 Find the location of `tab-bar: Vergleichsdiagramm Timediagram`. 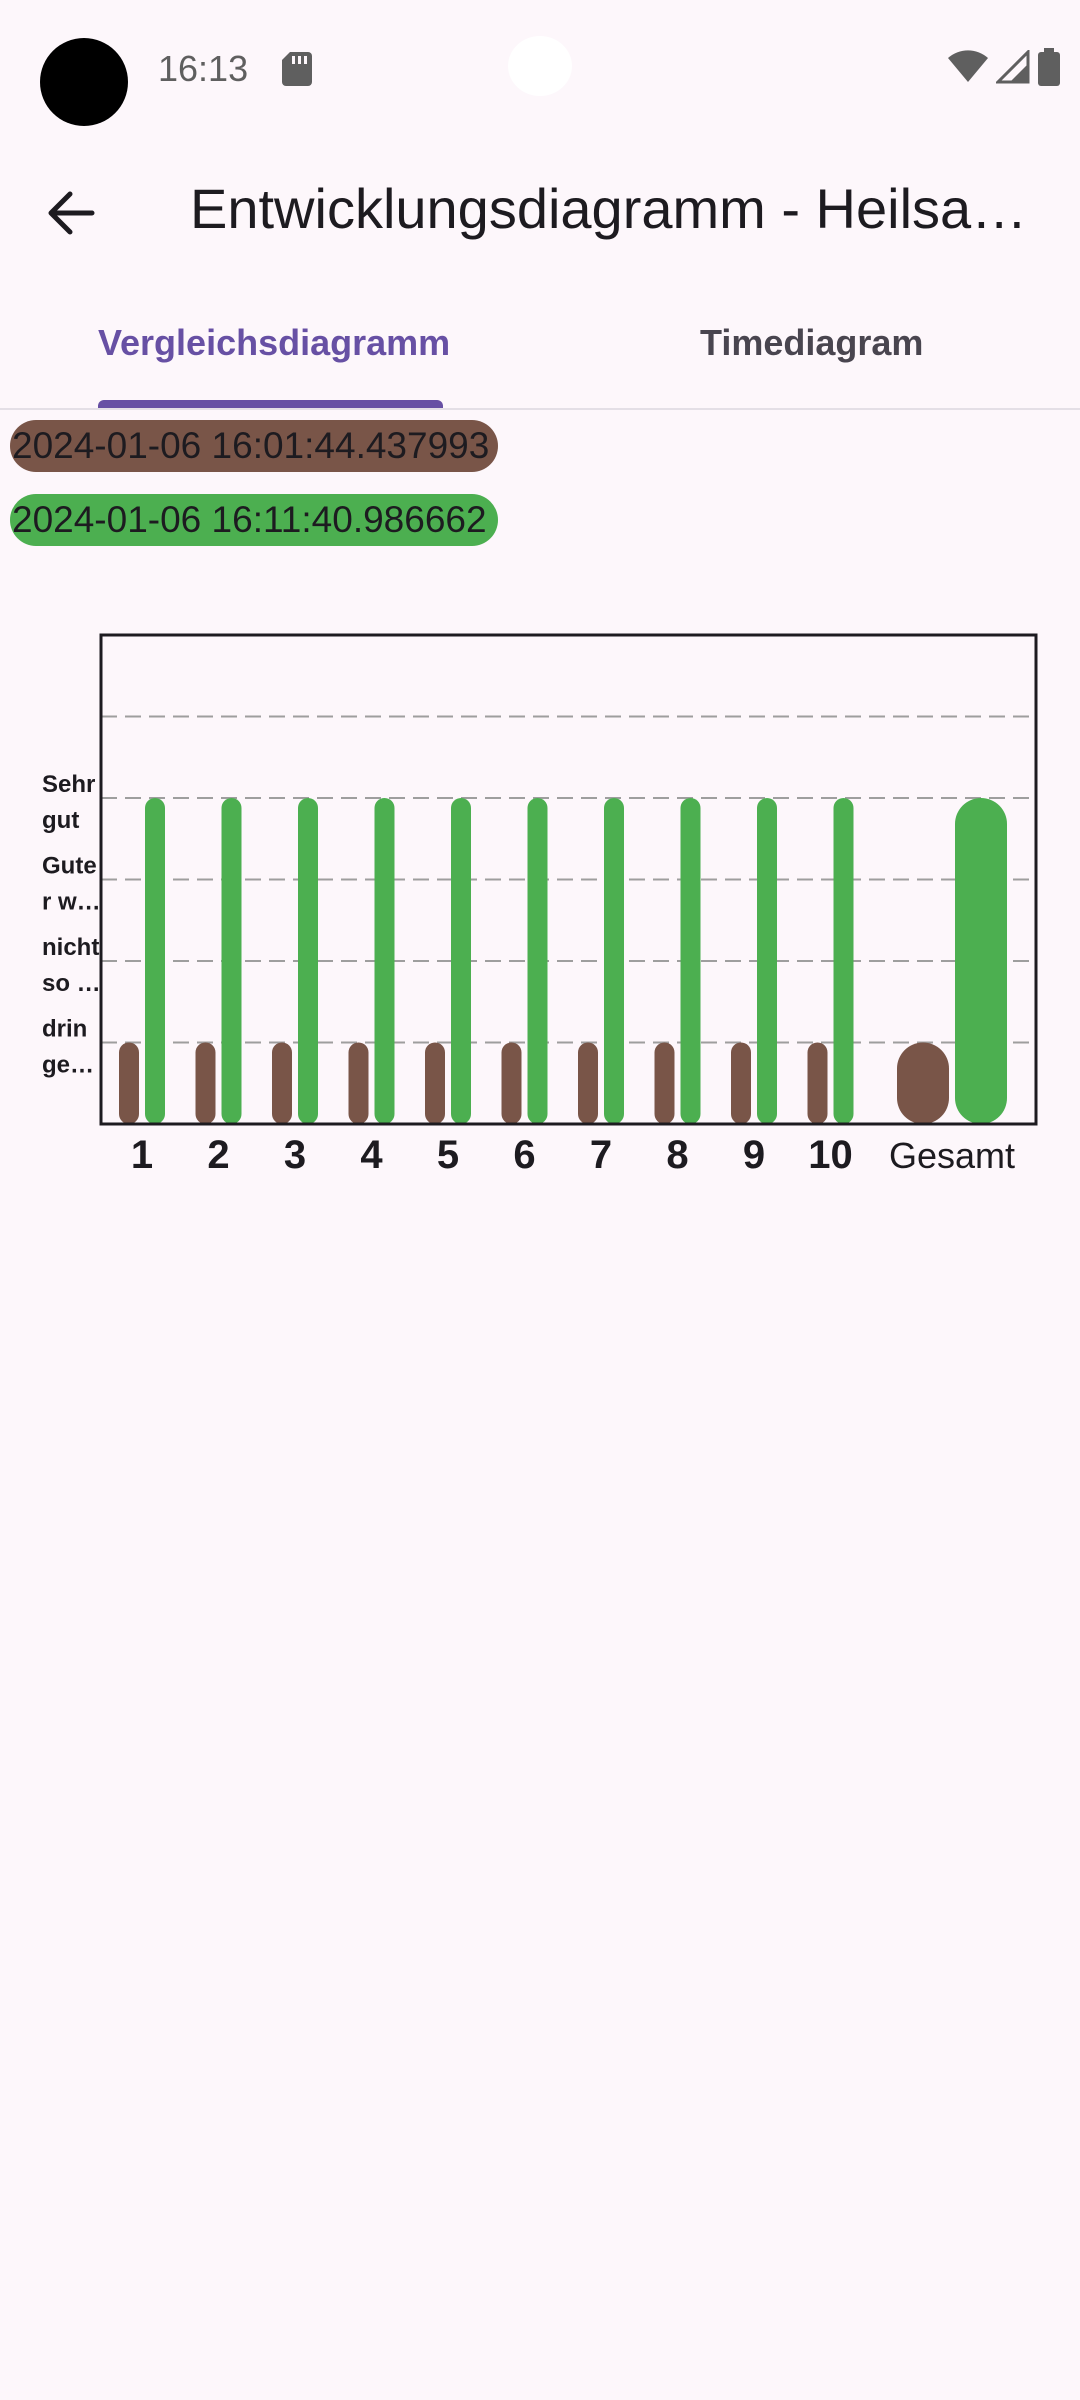

tab-bar: Vergleichsdiagramm Timediagram is located at coordinates (540, 355).